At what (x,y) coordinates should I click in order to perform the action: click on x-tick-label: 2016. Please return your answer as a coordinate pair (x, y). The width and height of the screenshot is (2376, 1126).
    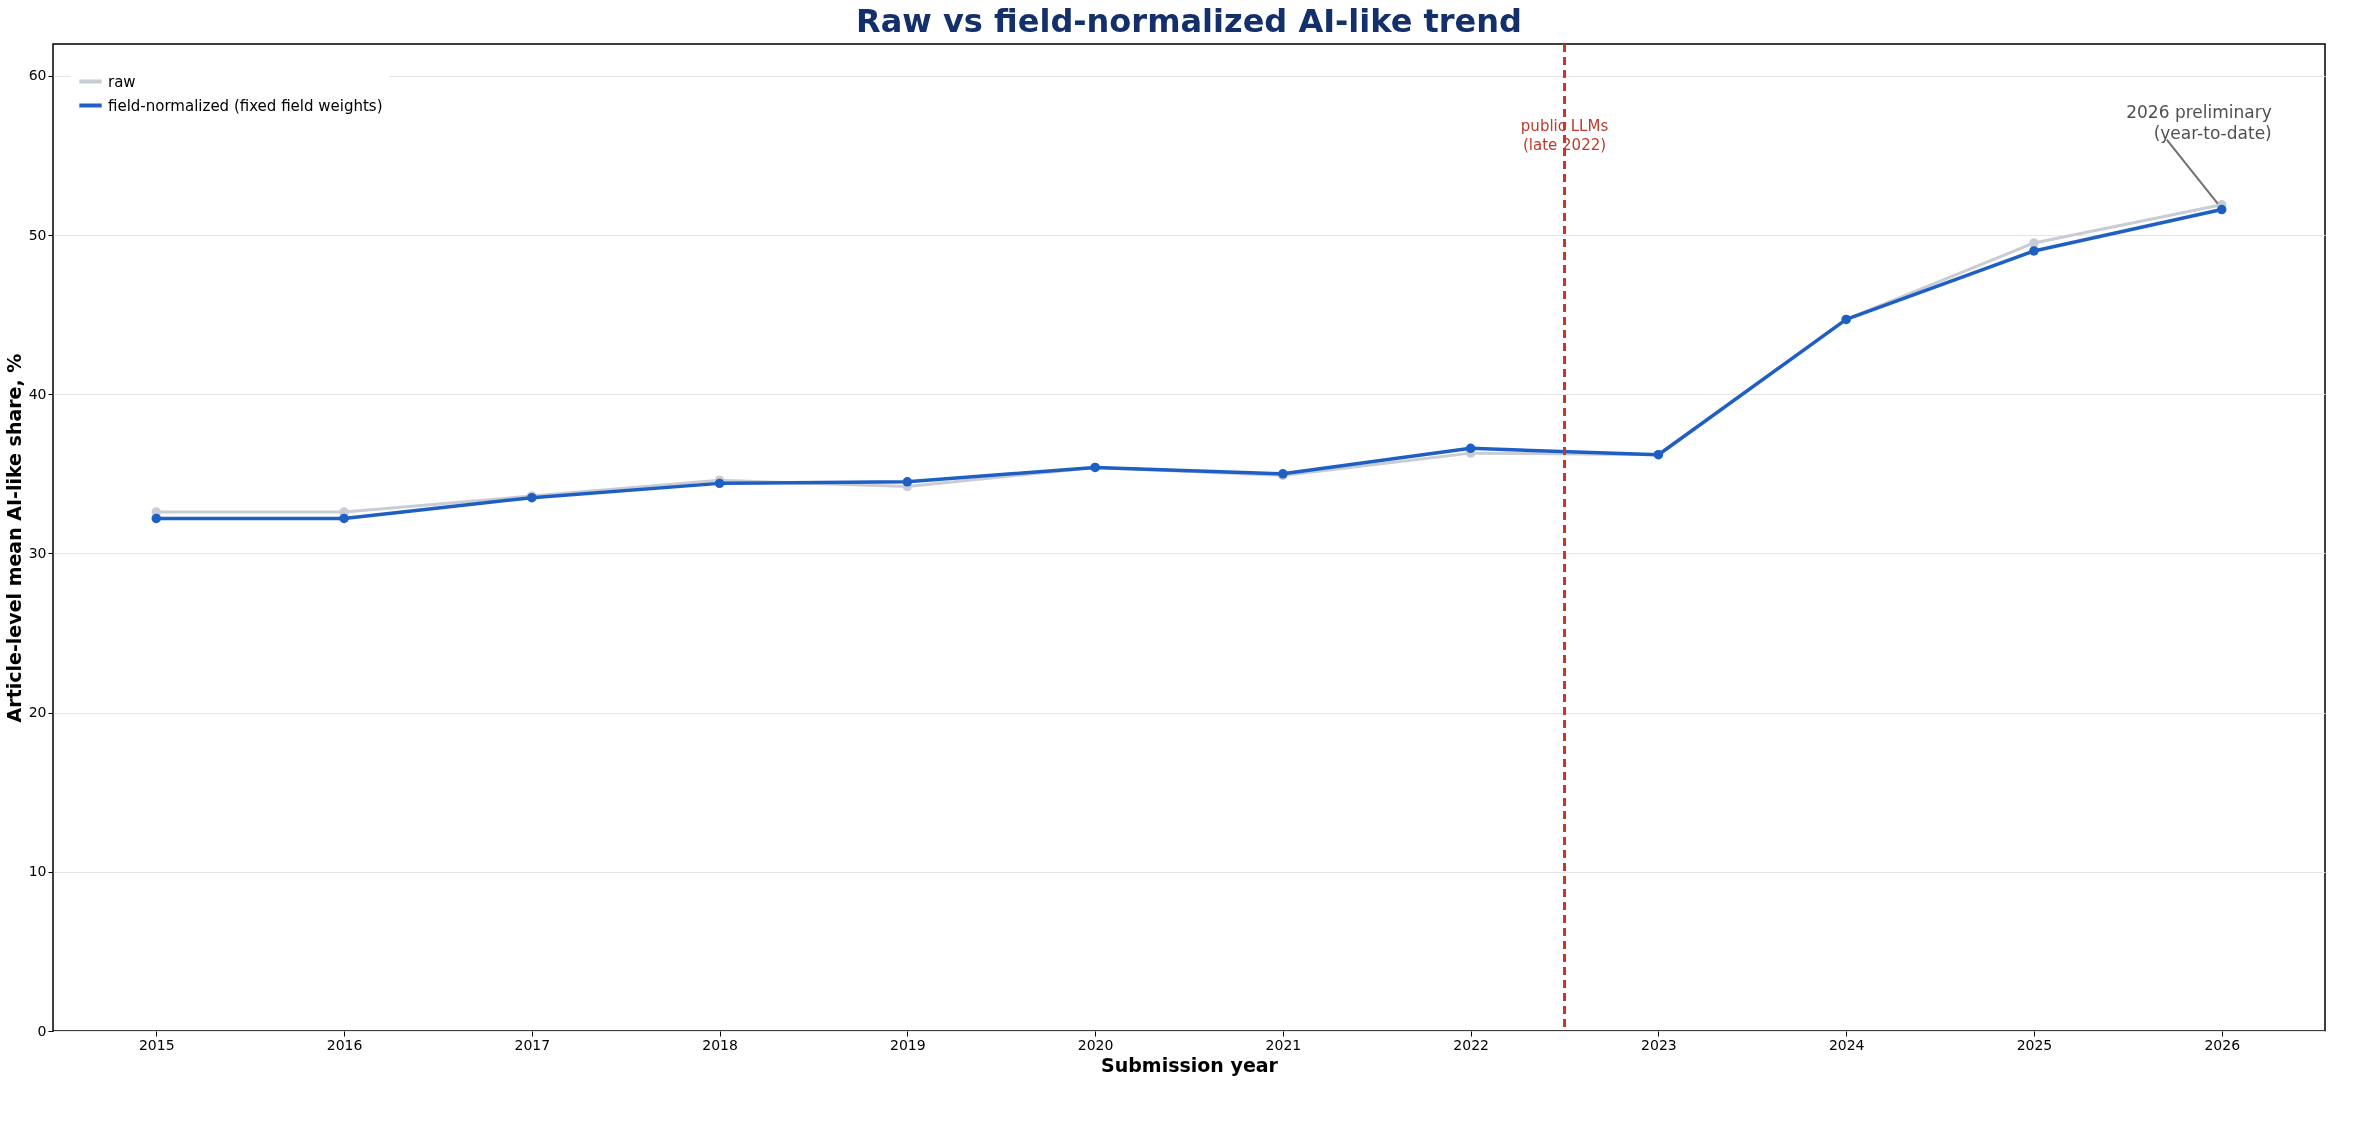
    Looking at the image, I should click on (344, 1044).